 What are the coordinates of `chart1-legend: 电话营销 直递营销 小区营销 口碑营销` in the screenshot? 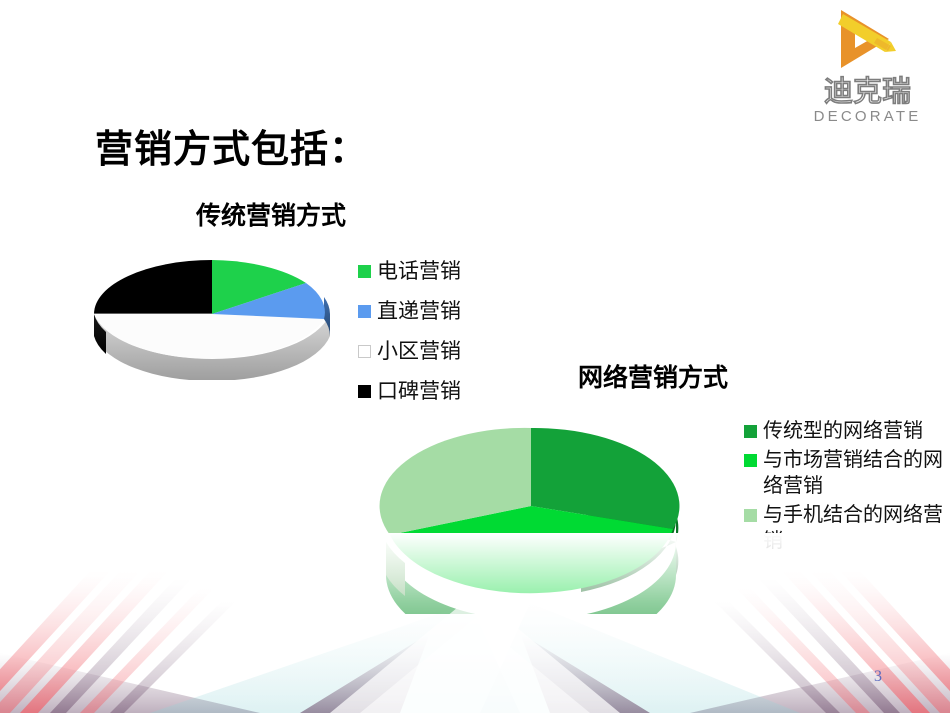 It's located at (433, 338).